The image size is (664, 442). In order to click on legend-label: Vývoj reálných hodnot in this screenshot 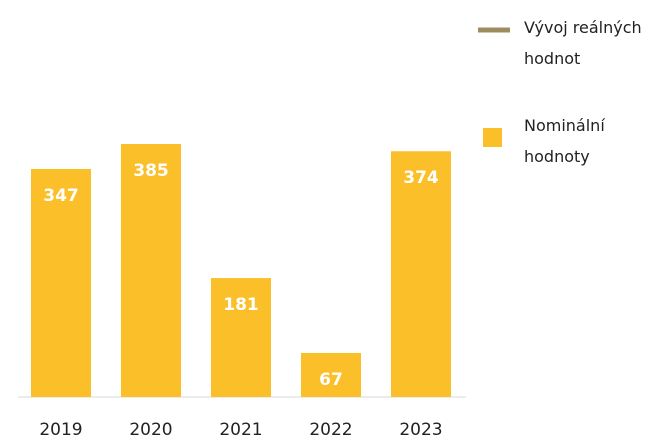, I will do `click(583, 43)`.